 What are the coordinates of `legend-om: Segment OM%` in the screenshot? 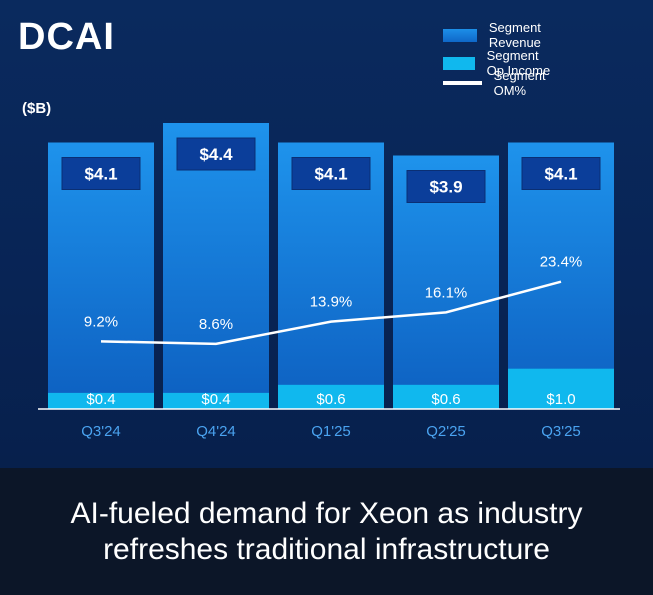 It's located at (501, 83).